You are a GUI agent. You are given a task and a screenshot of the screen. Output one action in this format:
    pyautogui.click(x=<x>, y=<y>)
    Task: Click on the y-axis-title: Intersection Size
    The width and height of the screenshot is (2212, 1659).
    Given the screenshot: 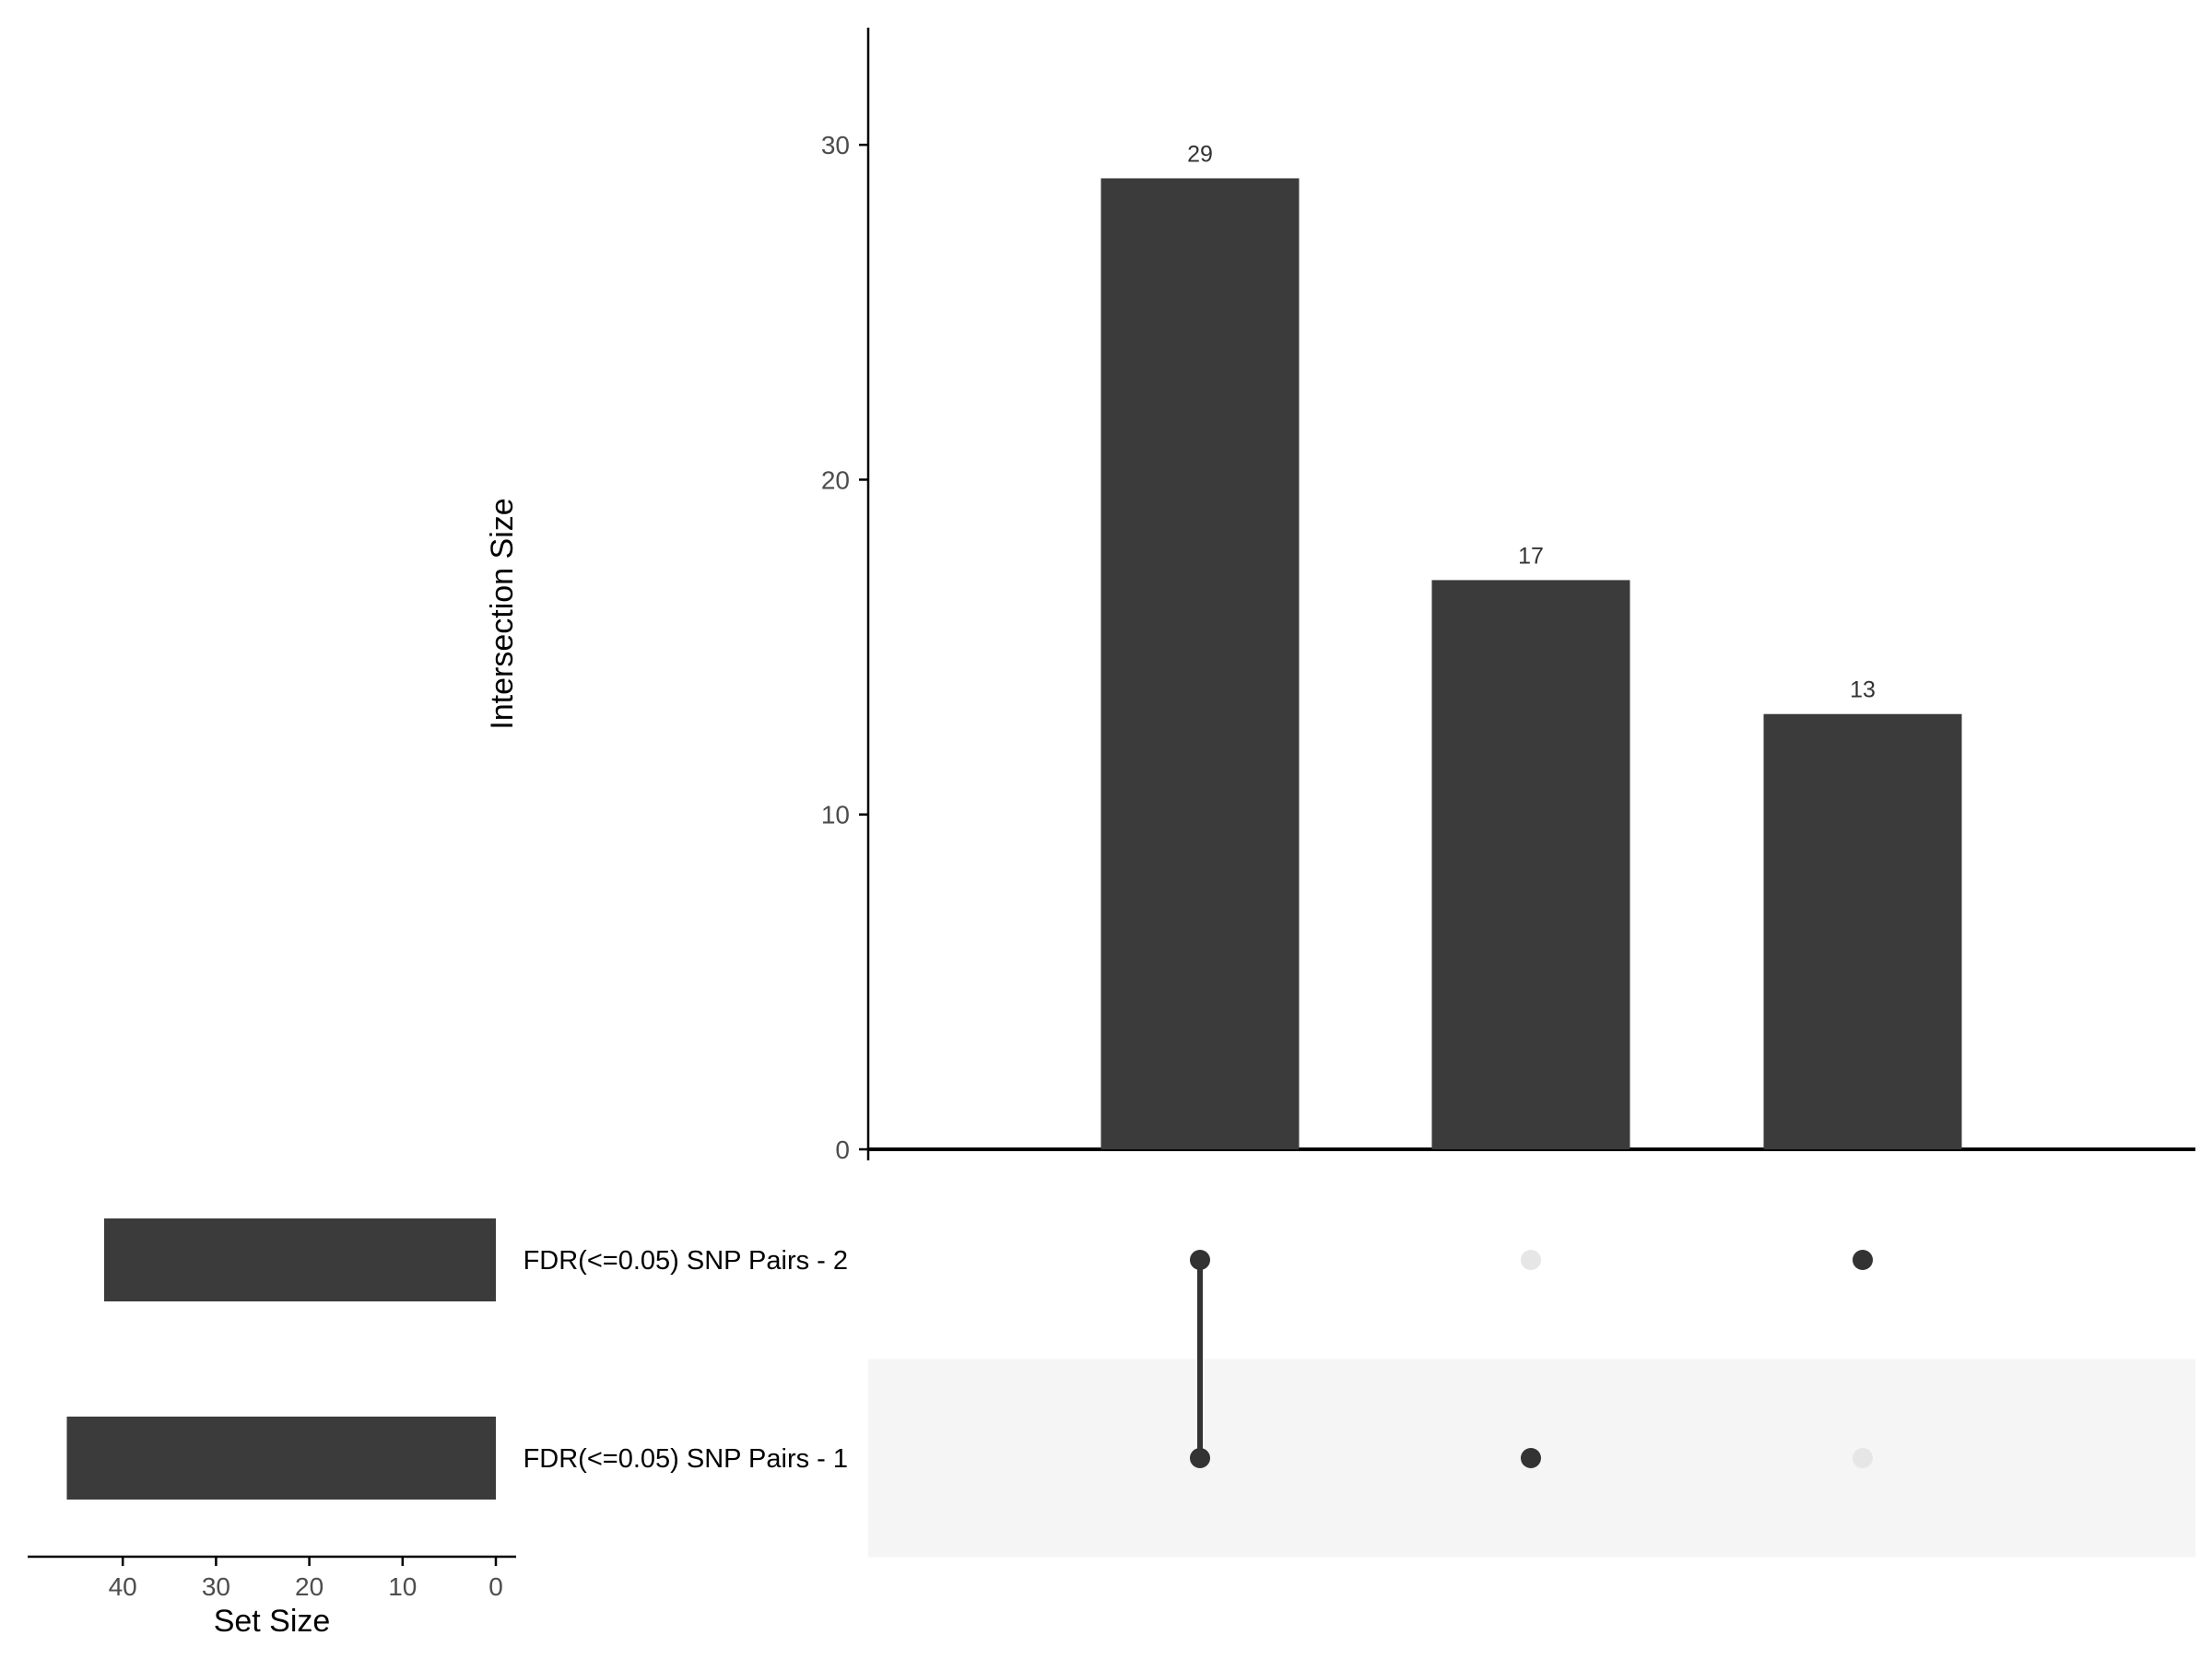 What is the action you would take?
    pyautogui.click(x=502, y=613)
    